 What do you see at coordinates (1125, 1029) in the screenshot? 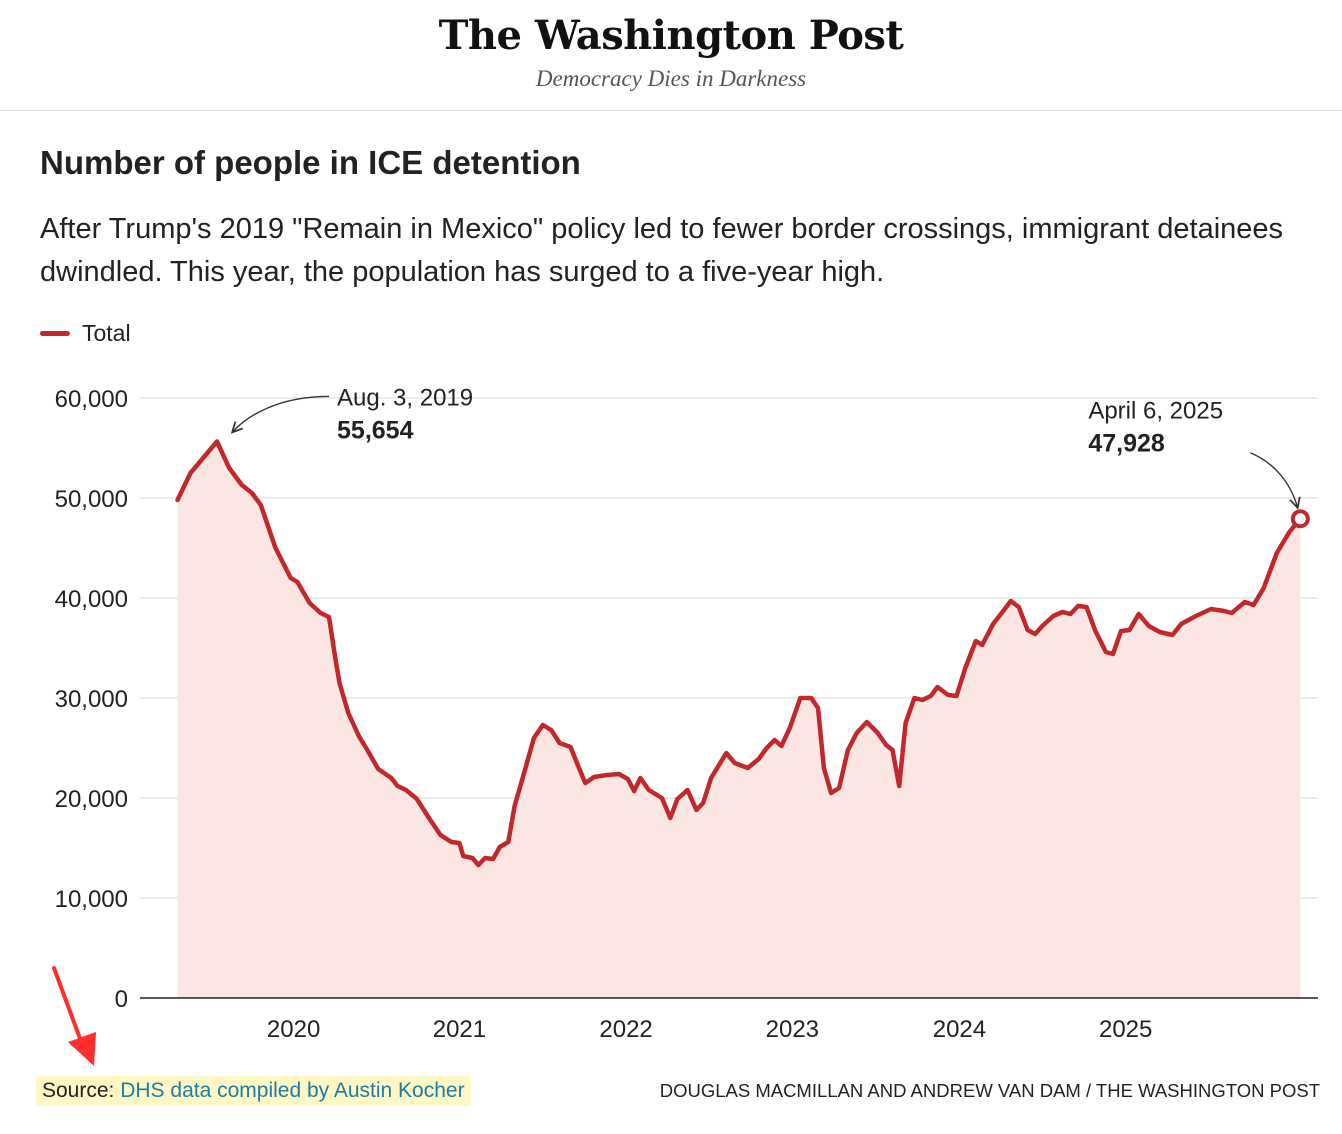
I see `x-tick-label: 2025` at bounding box center [1125, 1029].